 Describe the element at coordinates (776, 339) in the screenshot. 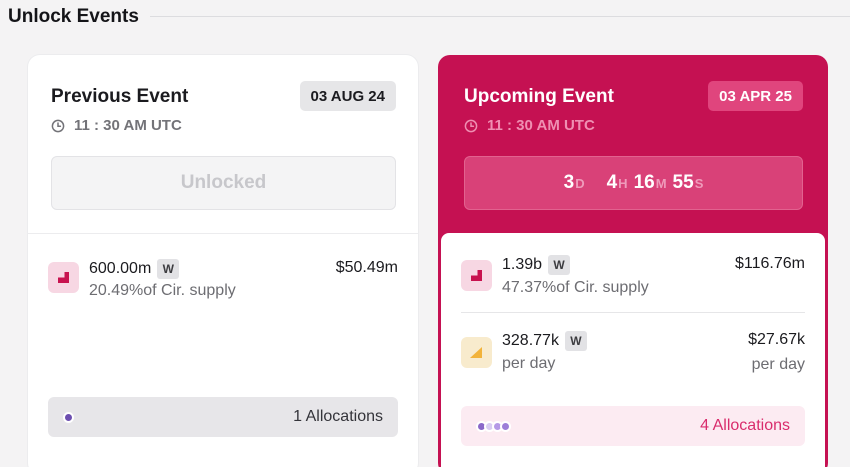

I see `linear-value: $27.67k` at that location.